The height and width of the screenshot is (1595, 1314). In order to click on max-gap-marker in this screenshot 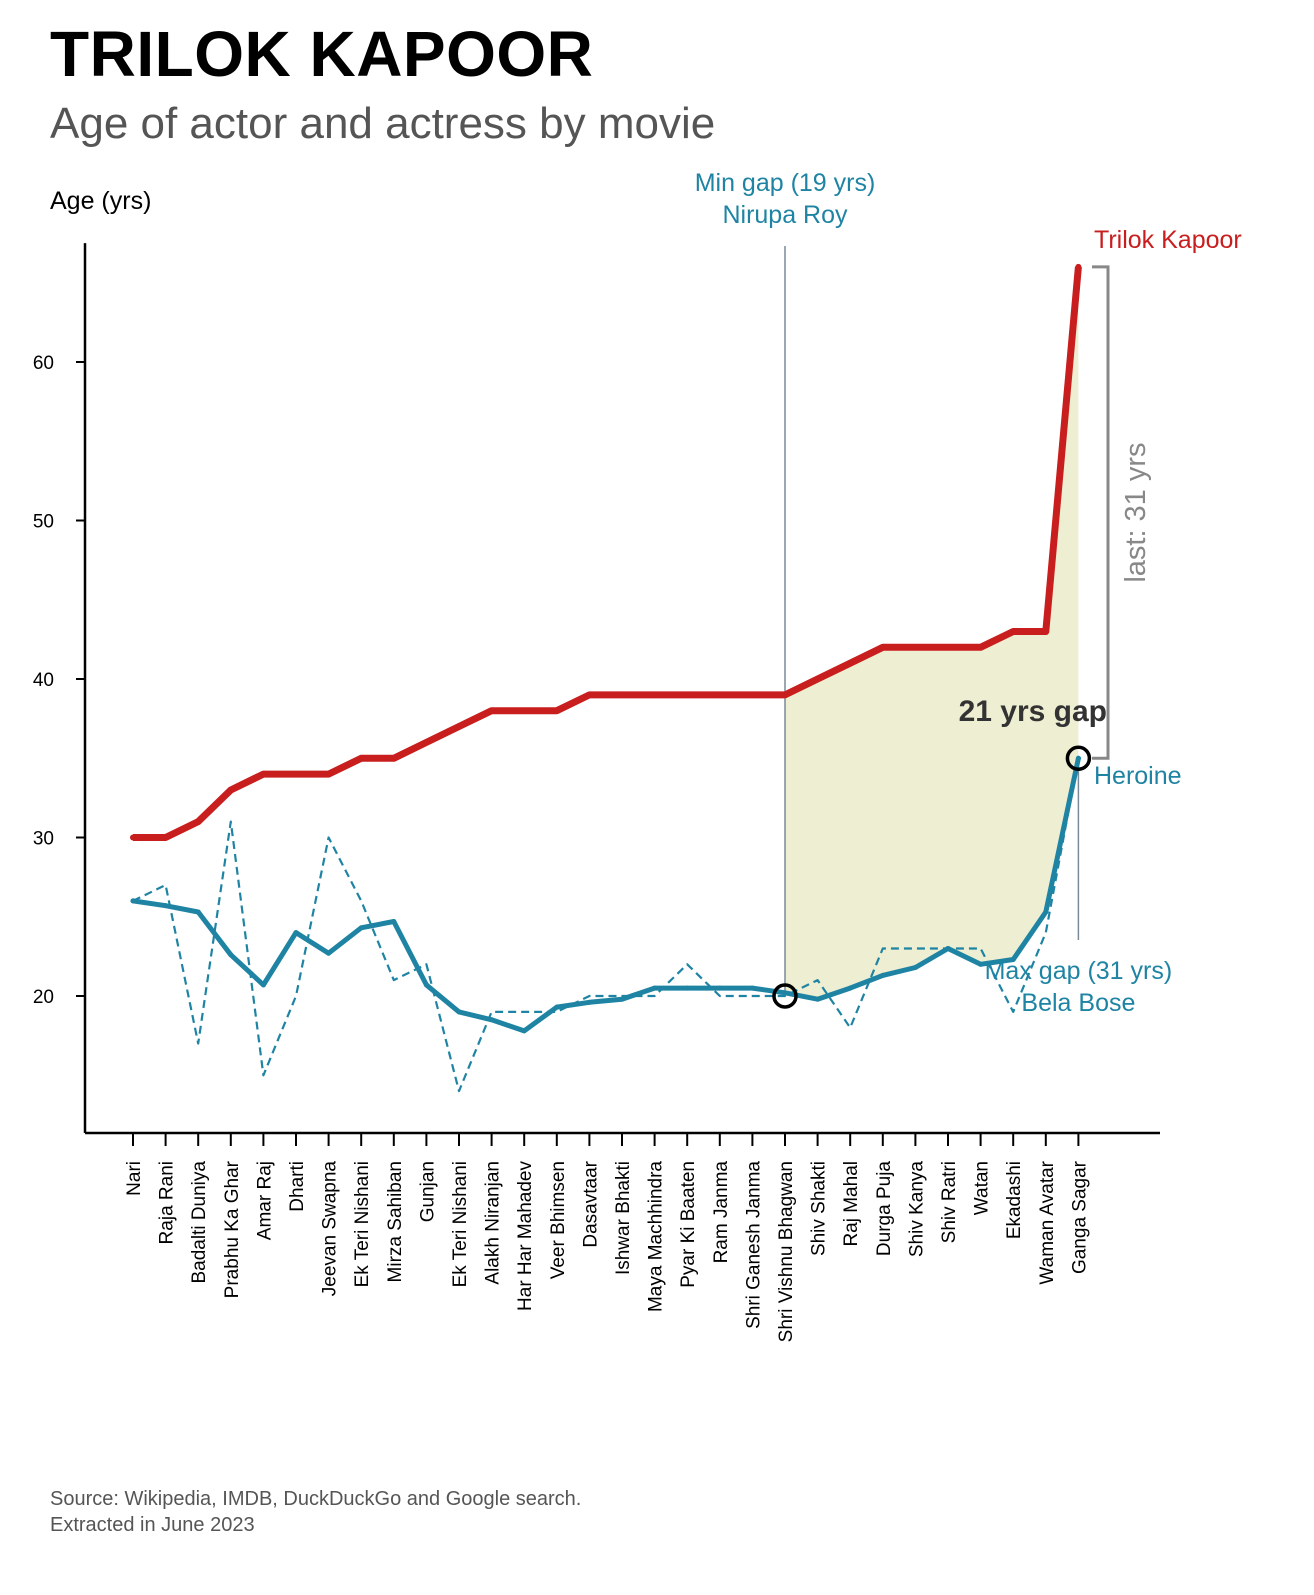, I will do `click(1078, 758)`.